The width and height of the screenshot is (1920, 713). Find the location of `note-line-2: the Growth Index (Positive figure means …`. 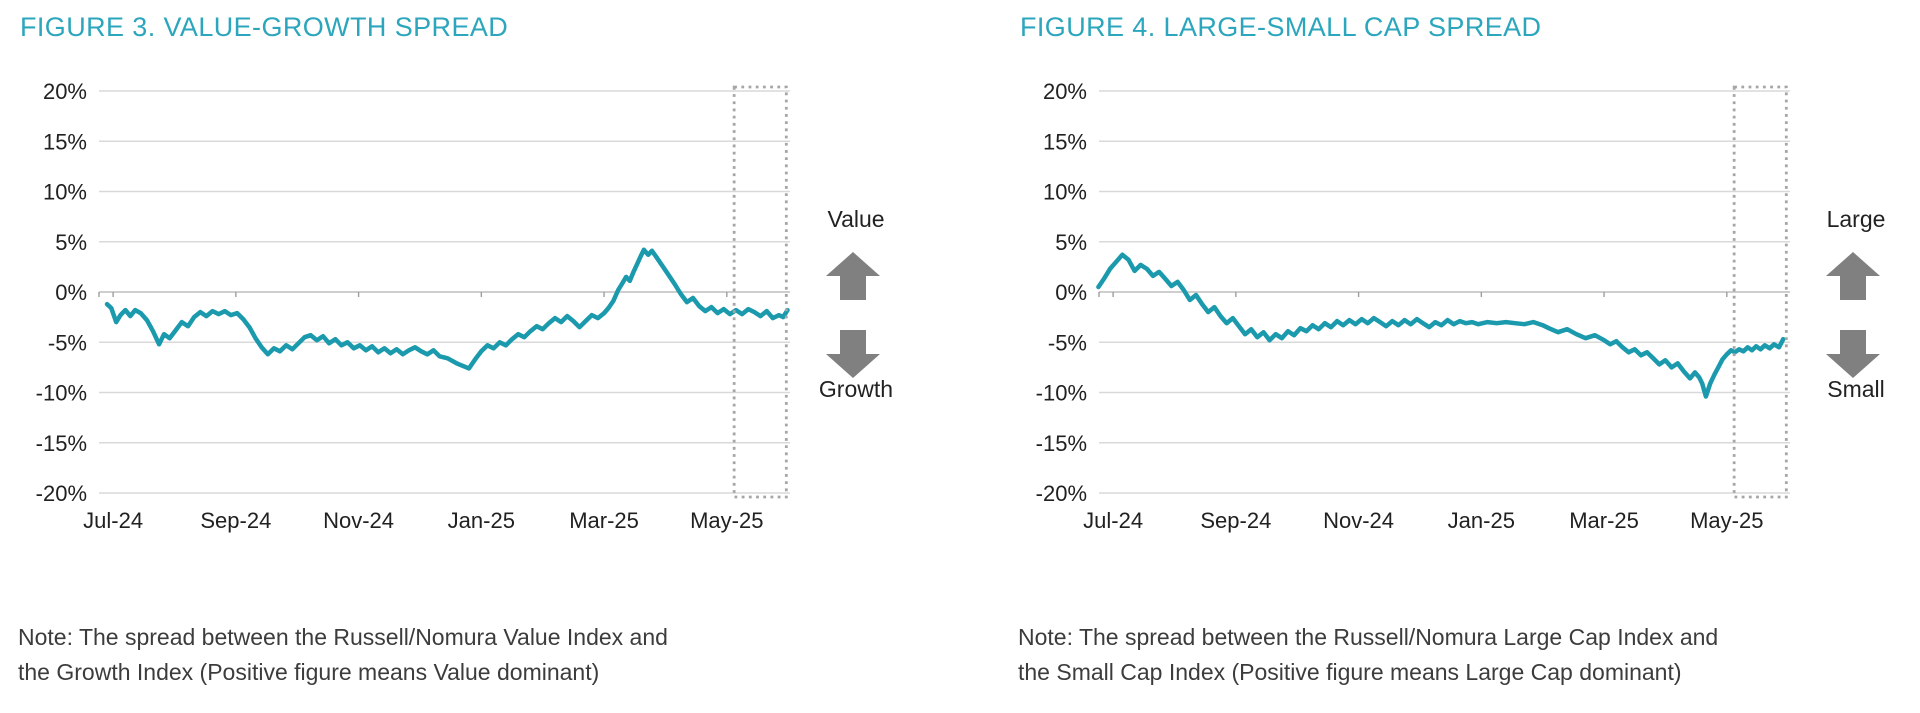

note-line-2: the Growth Index (Positive figure means … is located at coordinates (309, 672).